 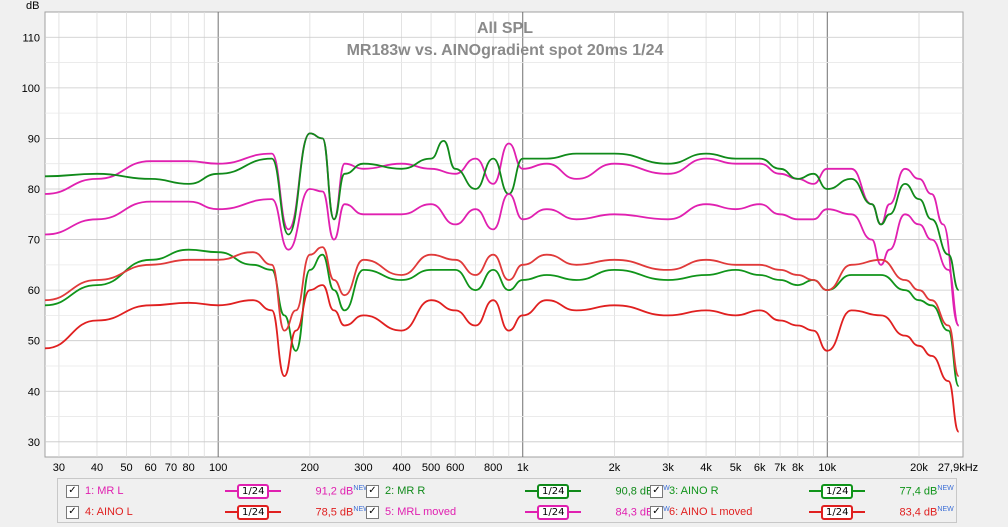 I want to click on legend-item: ✓ 1: MR L 1/24 91,2 dBNEW, so click(x=218, y=491).